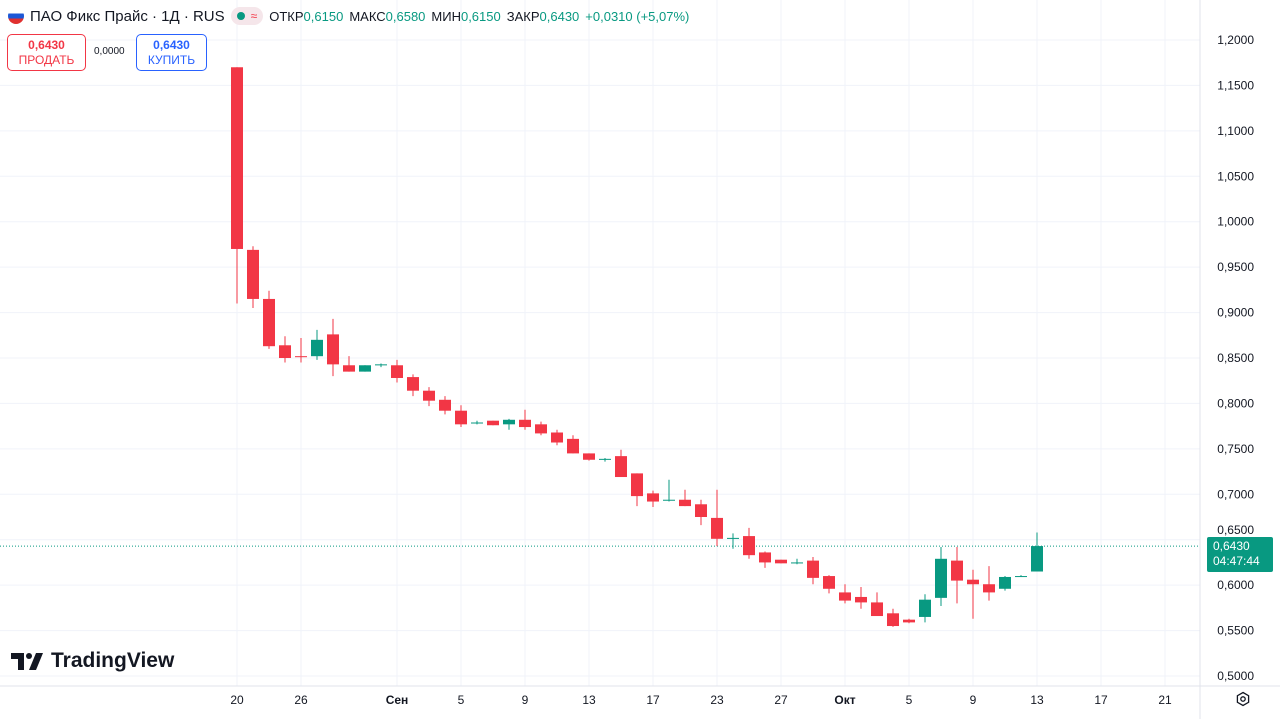 The width and height of the screenshot is (1280, 719). Describe the element at coordinates (247, 16) in the screenshot. I see `market-status-pill: ≈` at that location.